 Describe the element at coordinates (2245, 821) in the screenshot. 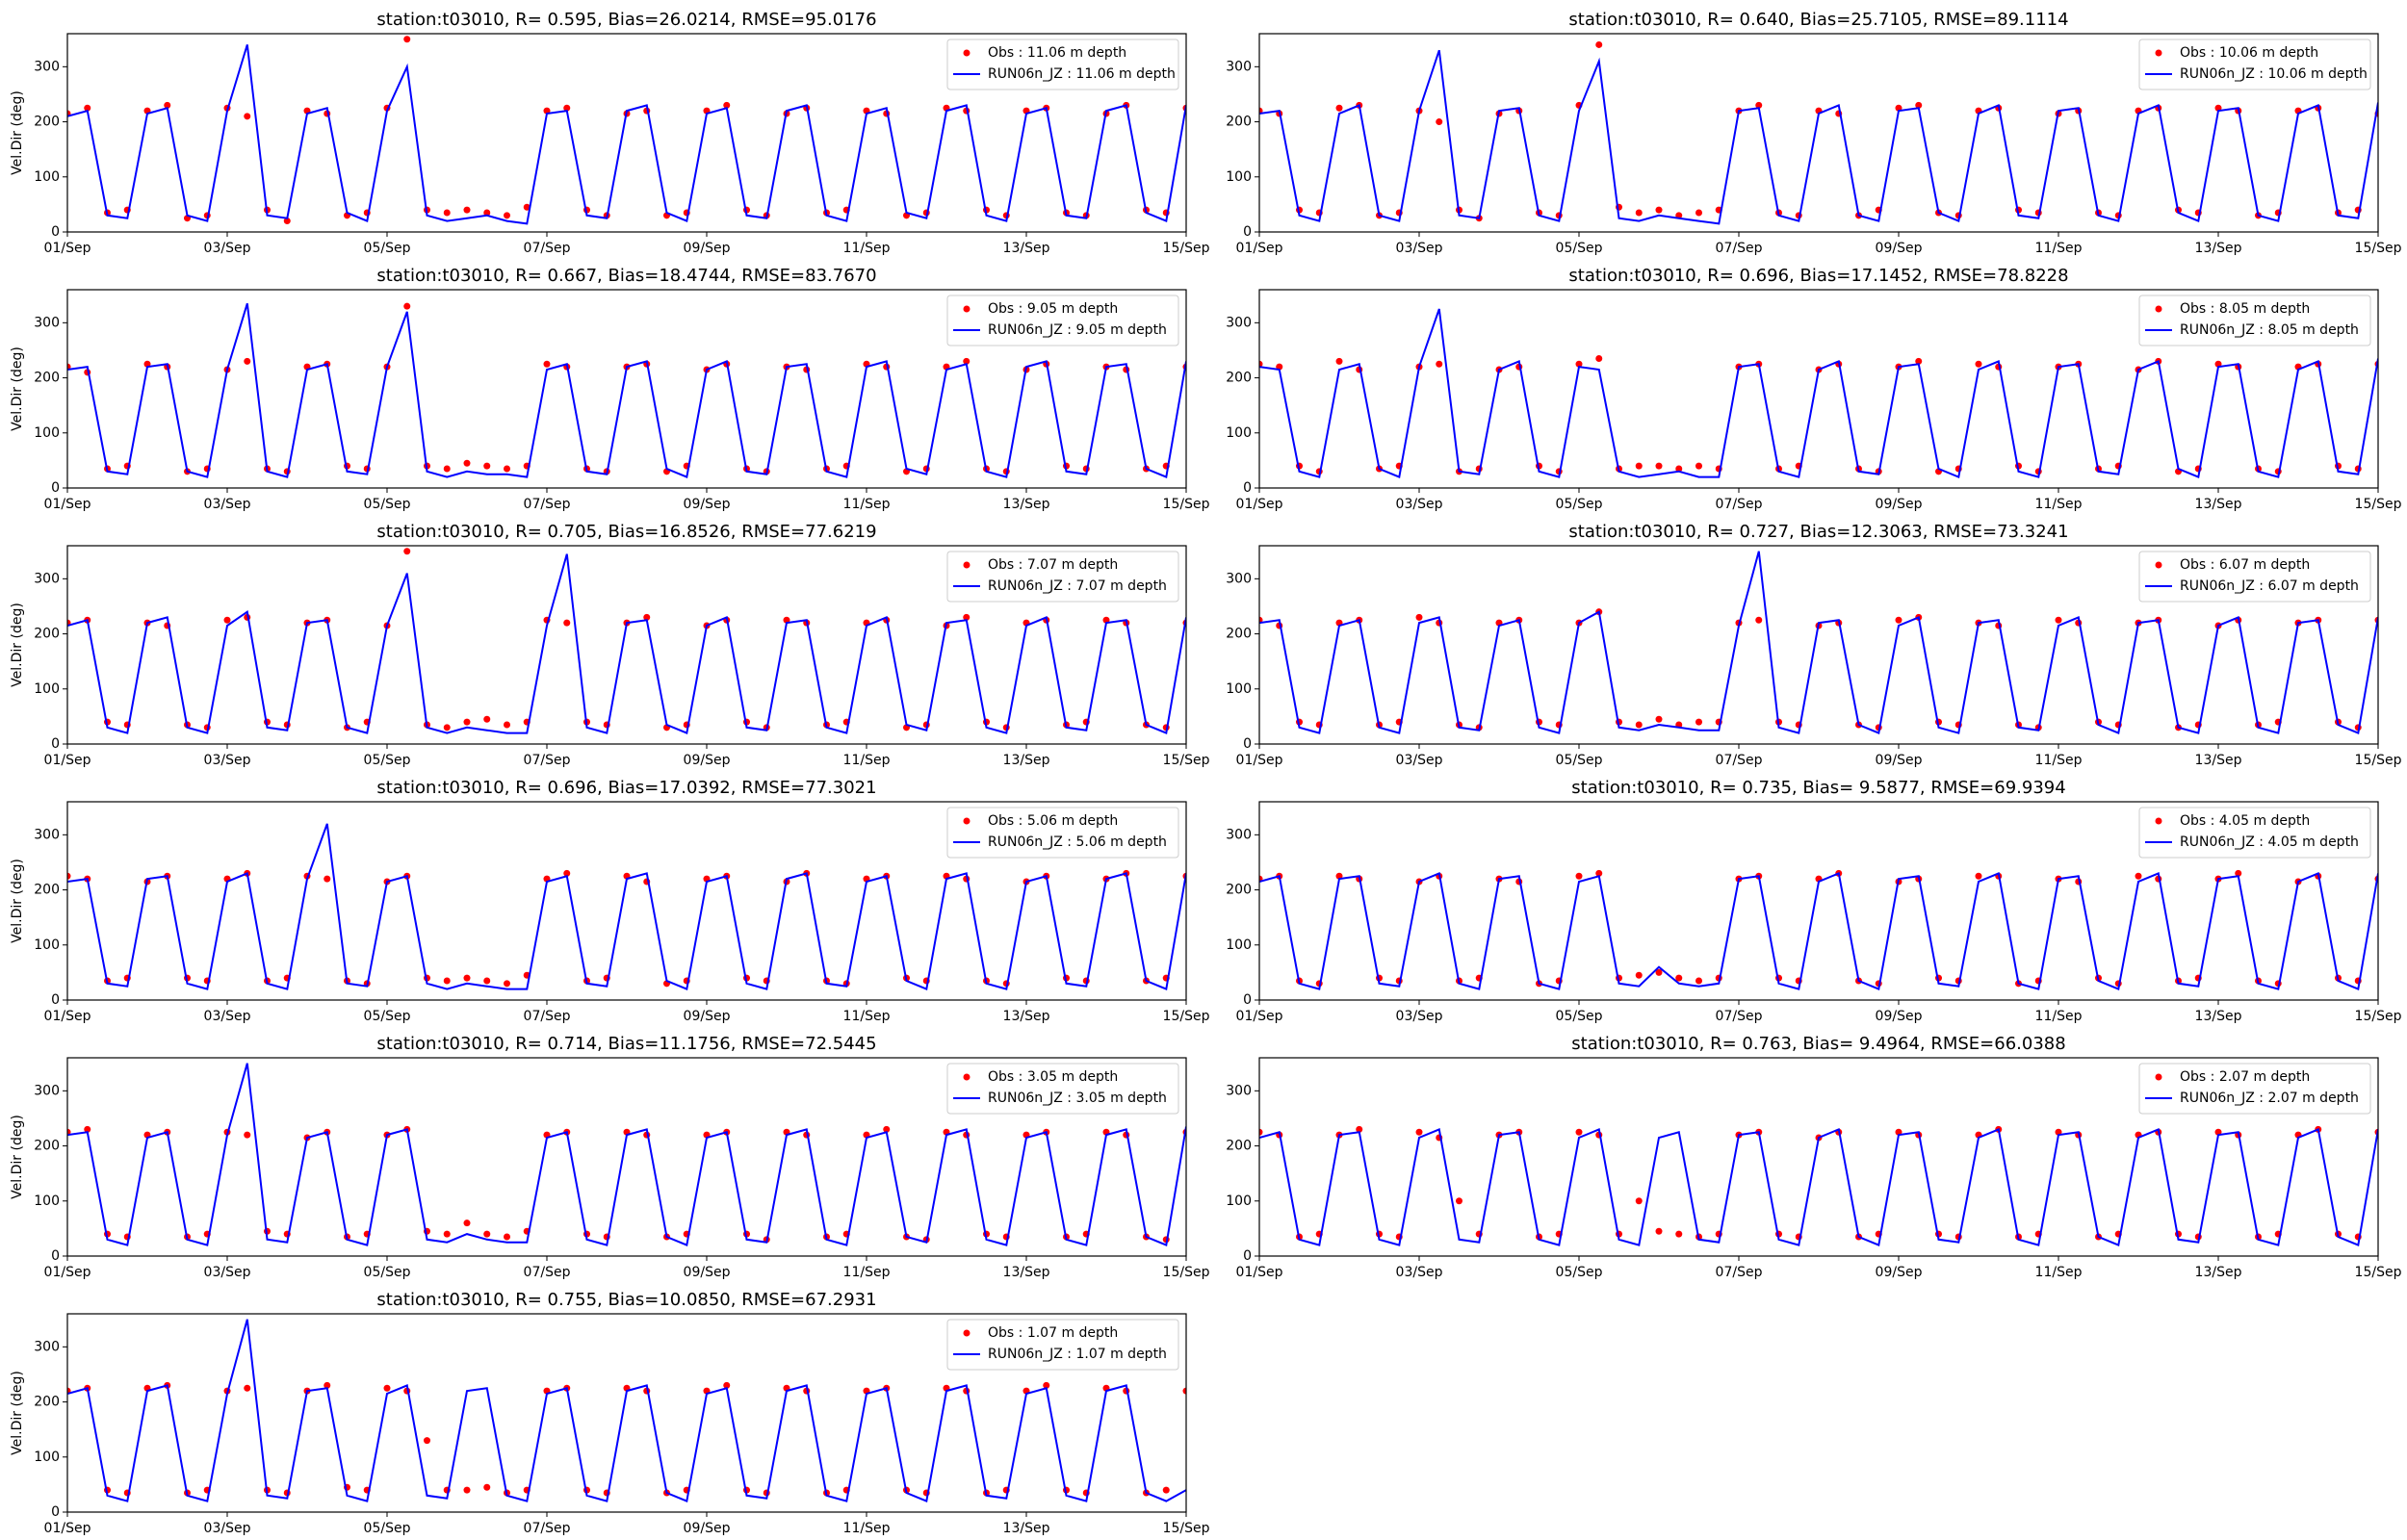

I see `legend-label: Obs : 4.05 m depth` at that location.